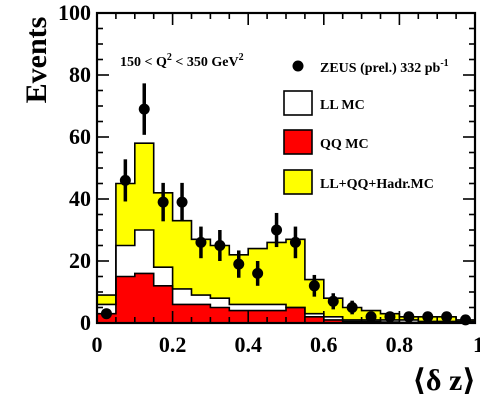 This screenshot has width=480, height=394. I want to click on legend-label-data: ZEUS (prel.) 332 pb-1, so click(384, 67).